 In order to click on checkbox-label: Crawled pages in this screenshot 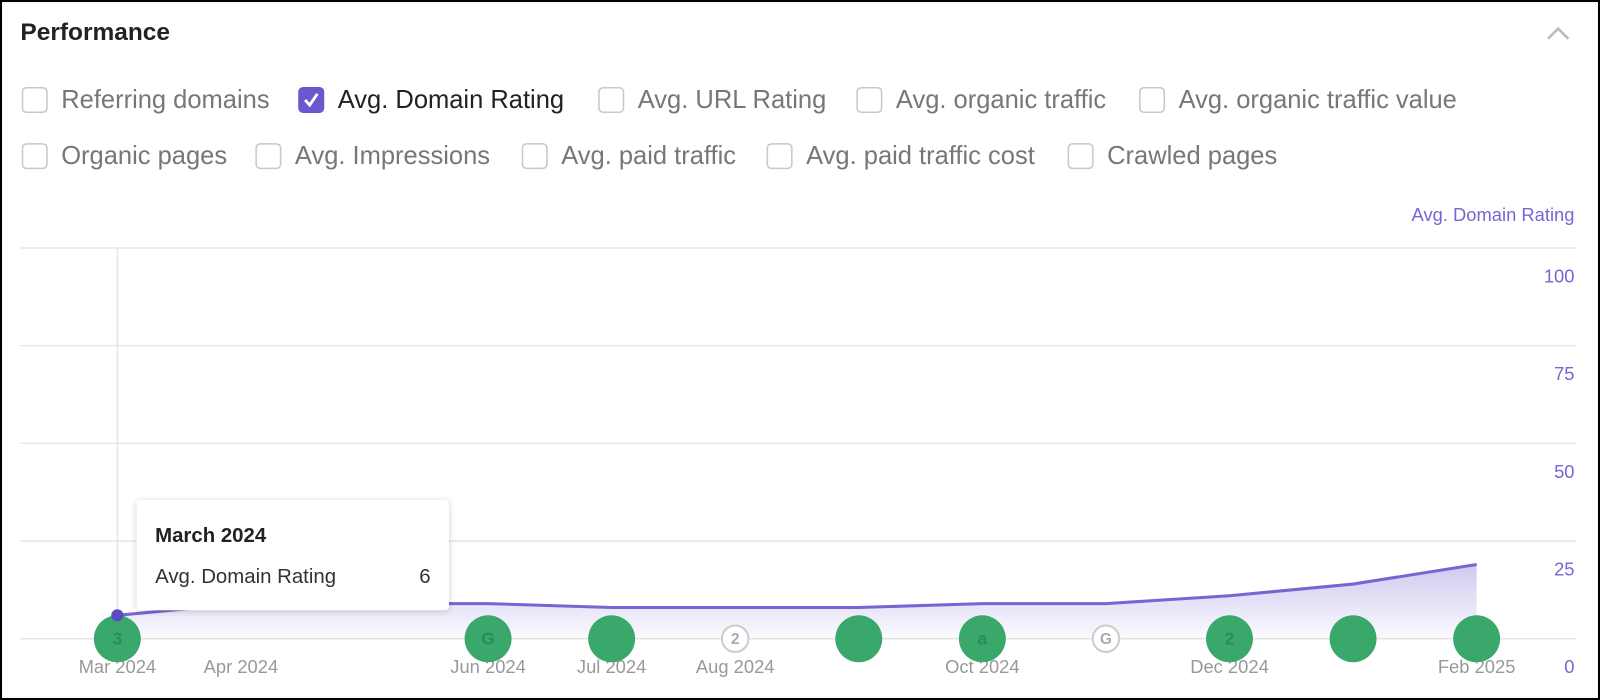, I will do `click(1192, 156)`.